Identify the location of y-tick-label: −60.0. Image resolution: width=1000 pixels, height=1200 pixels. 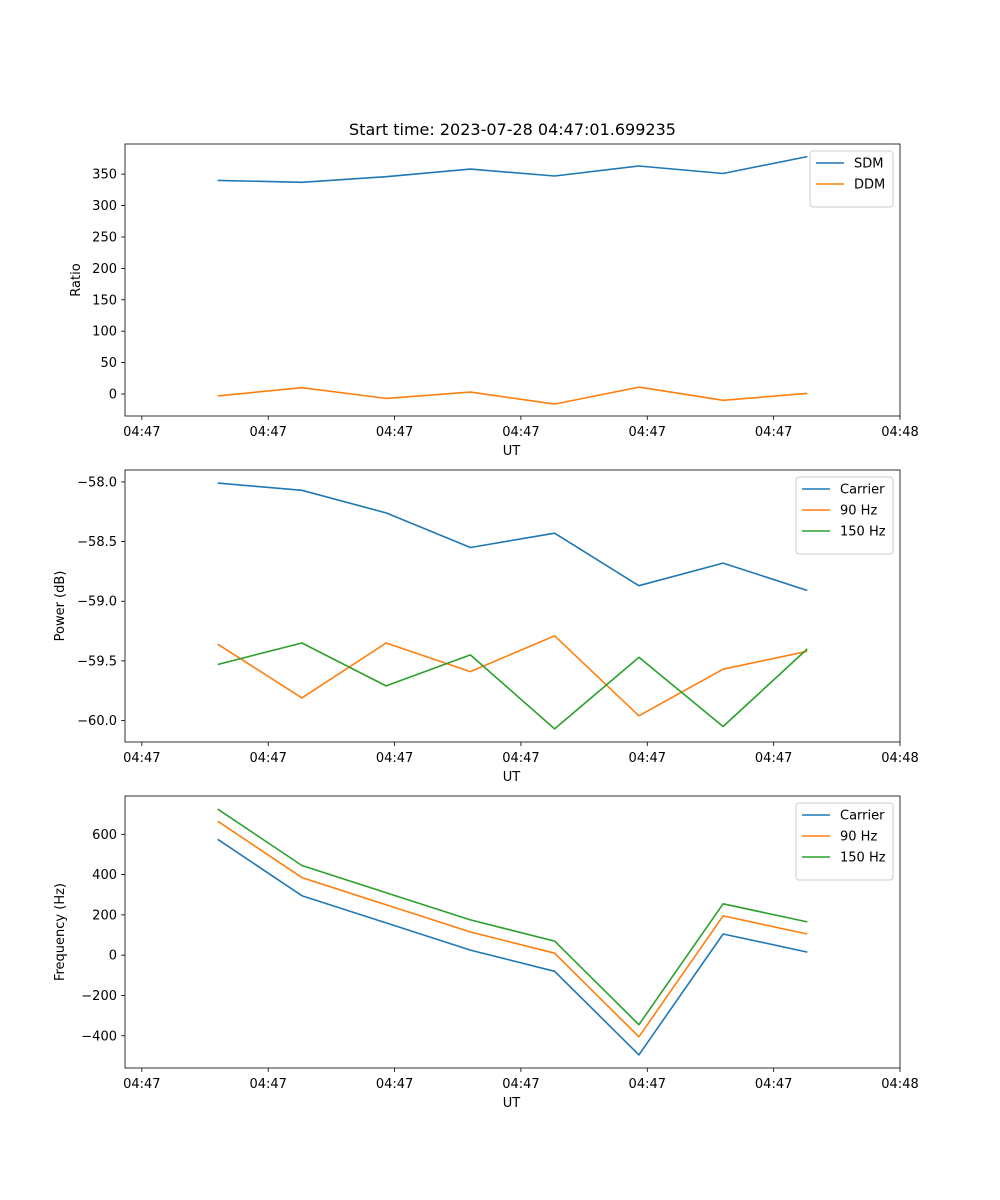
(97, 721).